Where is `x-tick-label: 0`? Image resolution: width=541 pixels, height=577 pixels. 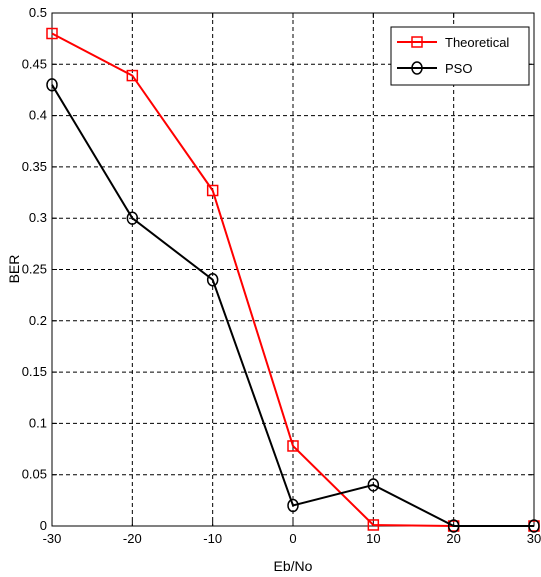 x-tick-label: 0 is located at coordinates (292, 538).